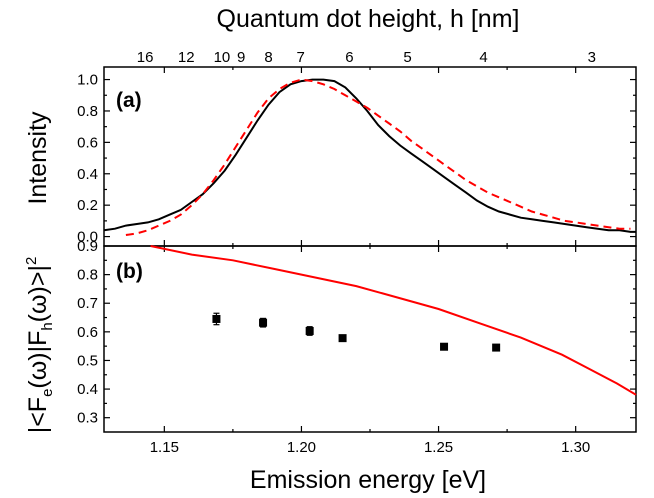 The width and height of the screenshot is (654, 498). I want to click on y-axis-title-a: Intensity, so click(38, 158).